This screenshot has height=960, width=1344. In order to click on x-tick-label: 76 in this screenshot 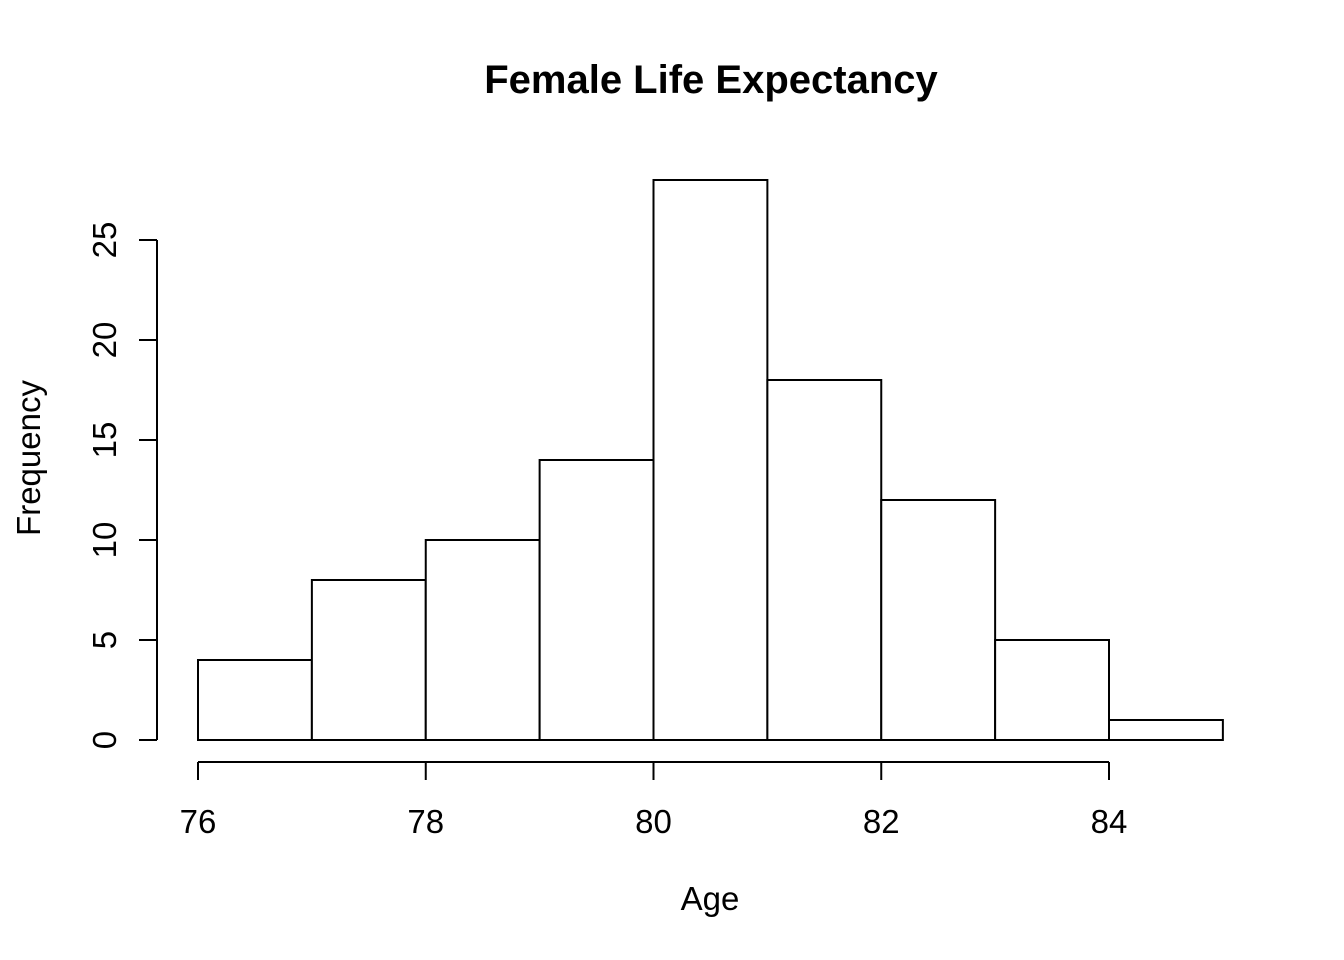, I will do `click(198, 821)`.